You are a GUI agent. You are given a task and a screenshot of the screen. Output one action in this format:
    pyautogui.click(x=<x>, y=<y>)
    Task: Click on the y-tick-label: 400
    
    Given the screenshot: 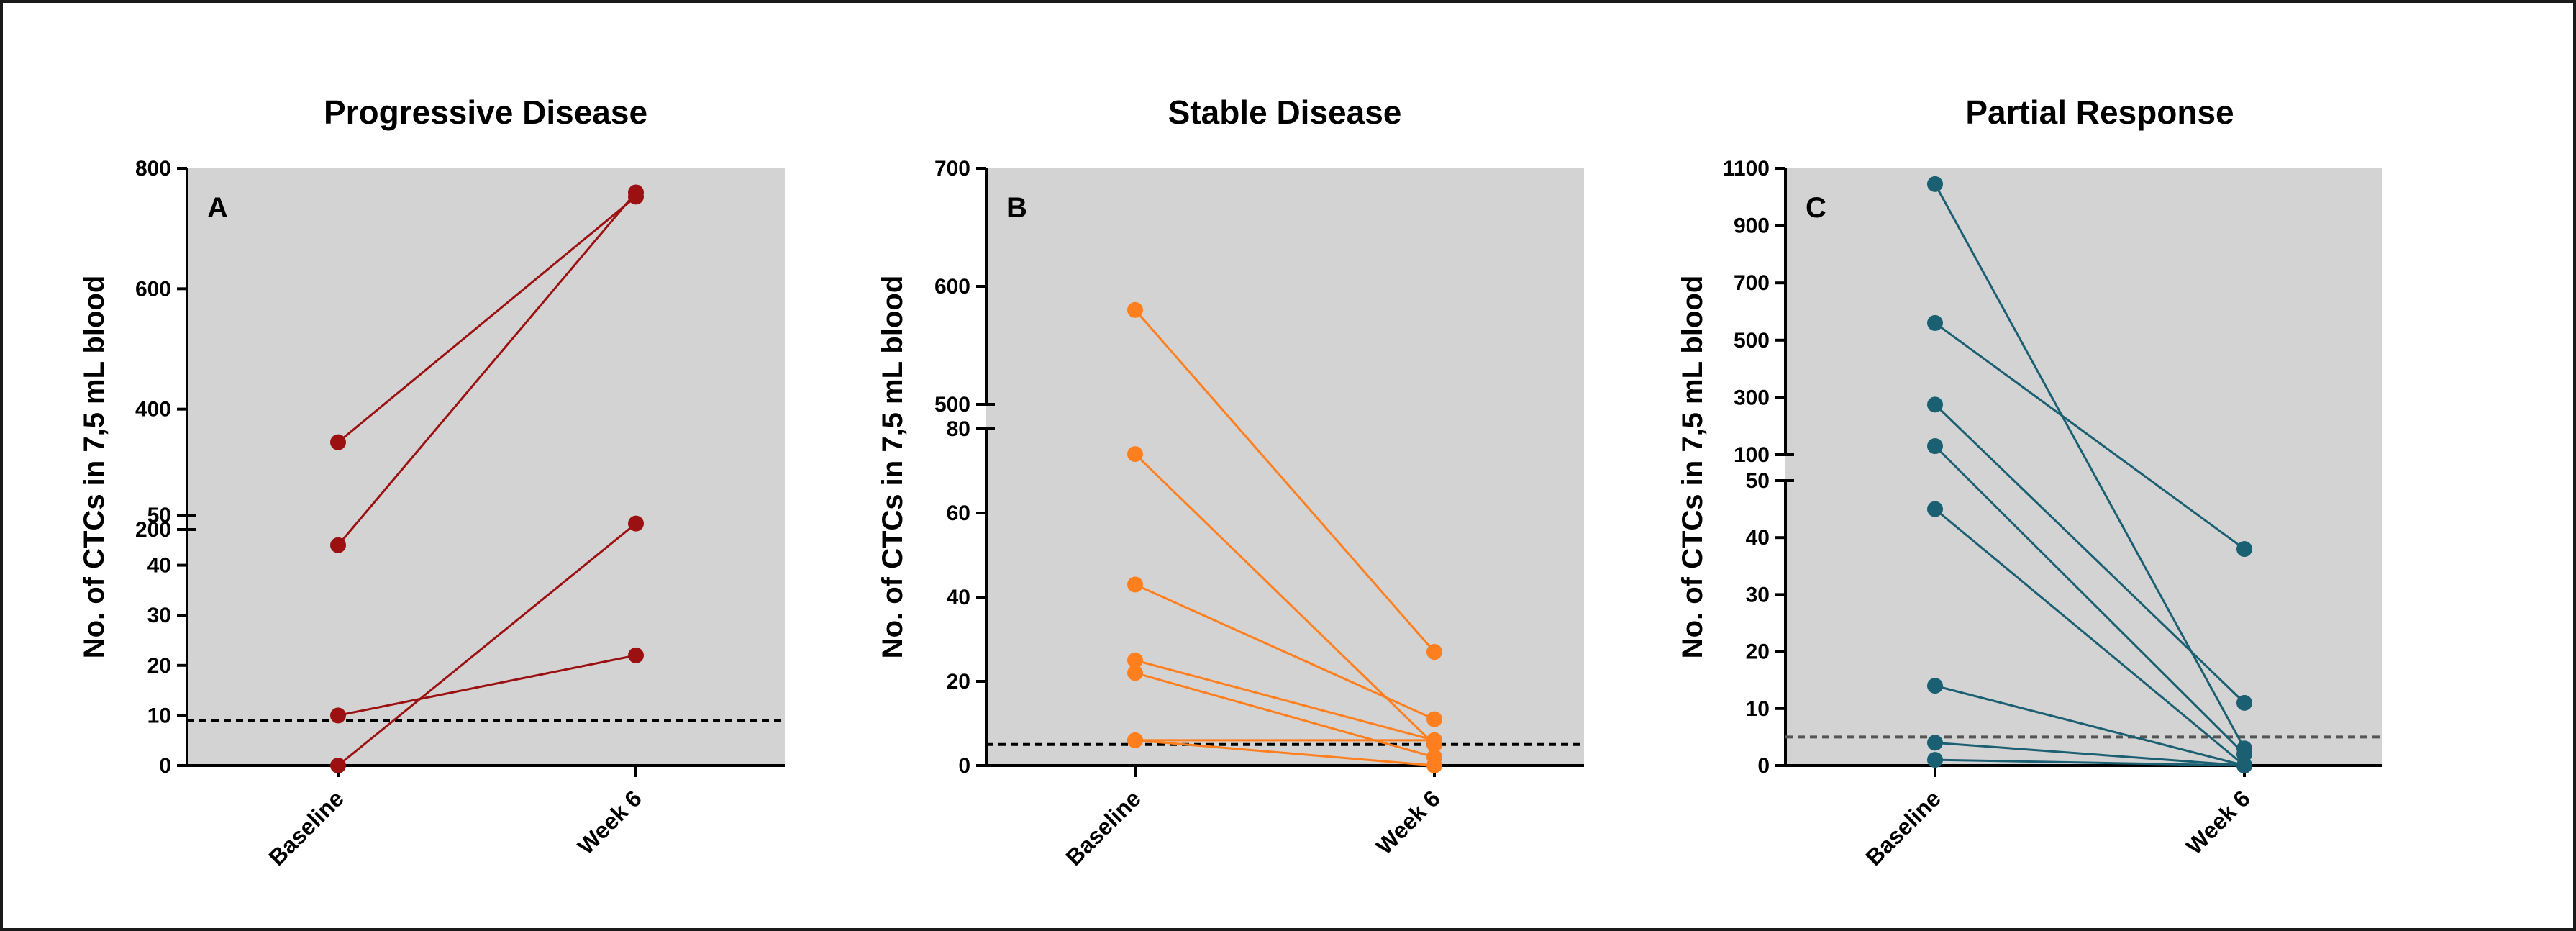 What is the action you would take?
    pyautogui.click(x=153, y=410)
    